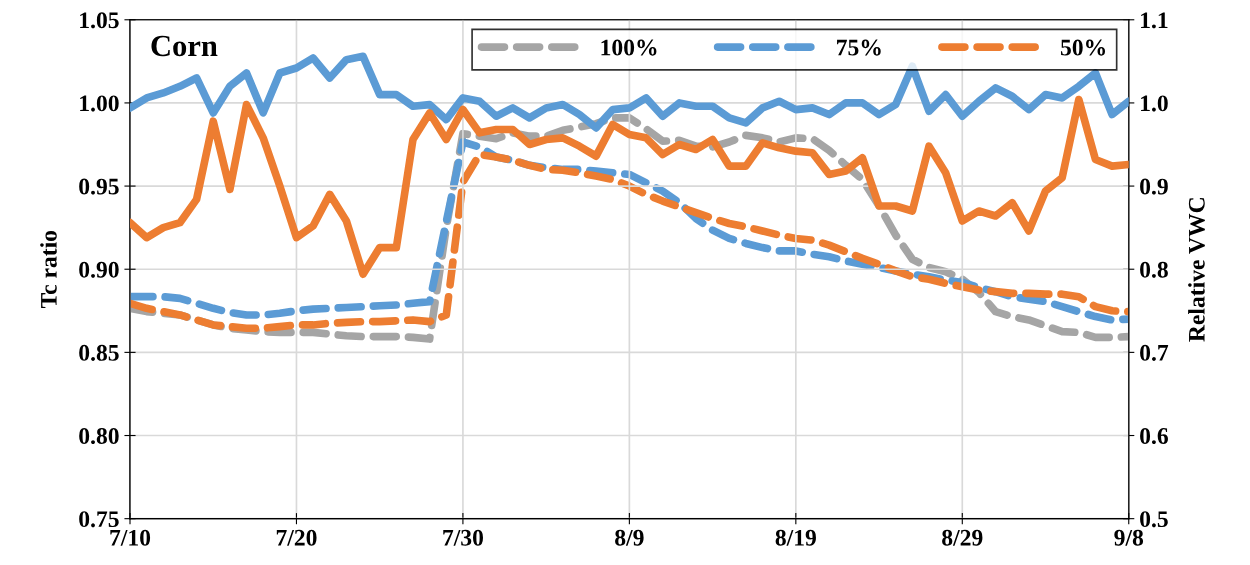  Describe the element at coordinates (629, 47) in the screenshot. I see `legend-label: 100%` at that location.